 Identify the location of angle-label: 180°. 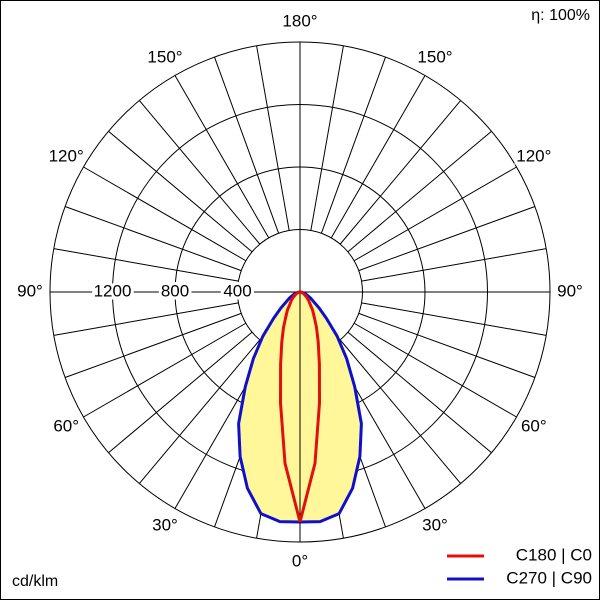
(299, 20).